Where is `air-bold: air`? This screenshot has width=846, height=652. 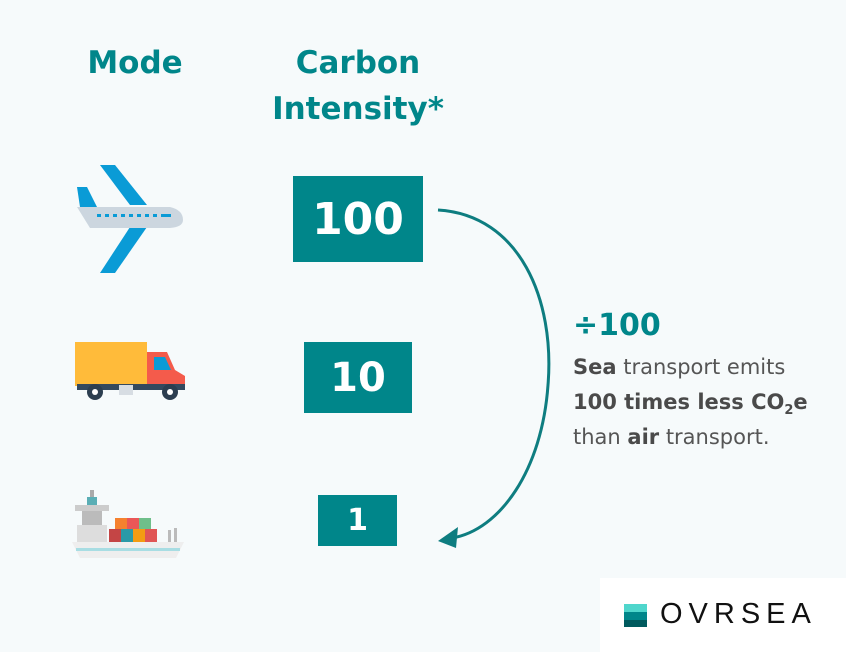 air-bold: air is located at coordinates (643, 437).